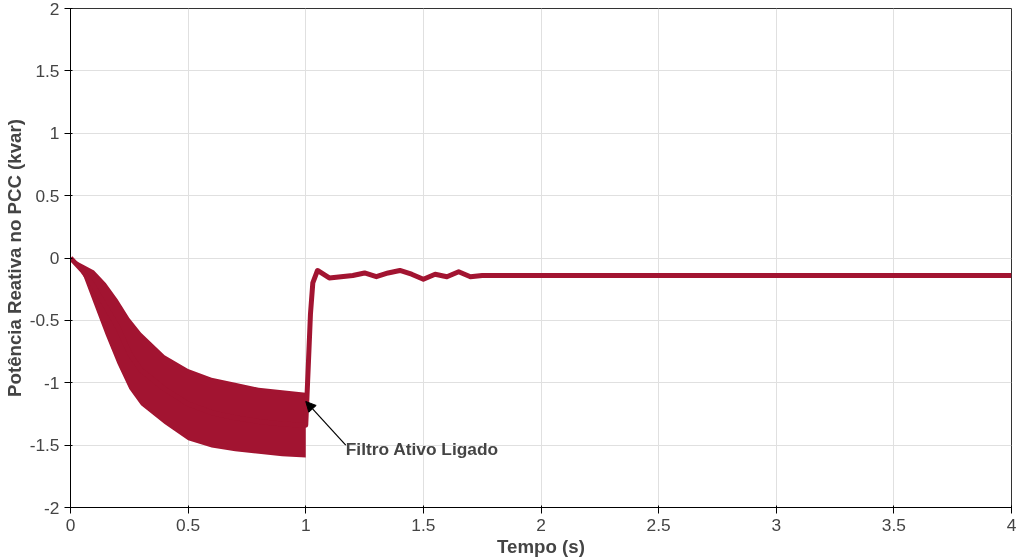 Image resolution: width=1021 pixels, height=559 pixels. I want to click on y-tick-label: 0.5, so click(47, 195).